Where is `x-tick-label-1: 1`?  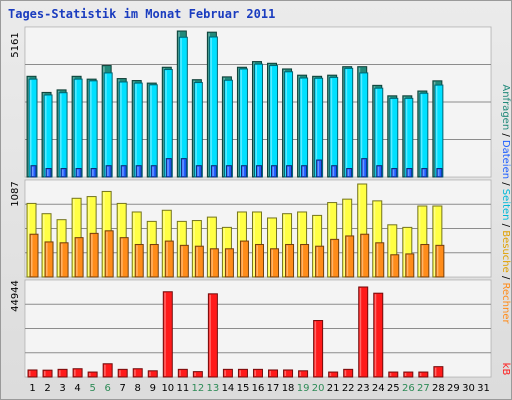 x-tick-label-1: 1 is located at coordinates (32, 388).